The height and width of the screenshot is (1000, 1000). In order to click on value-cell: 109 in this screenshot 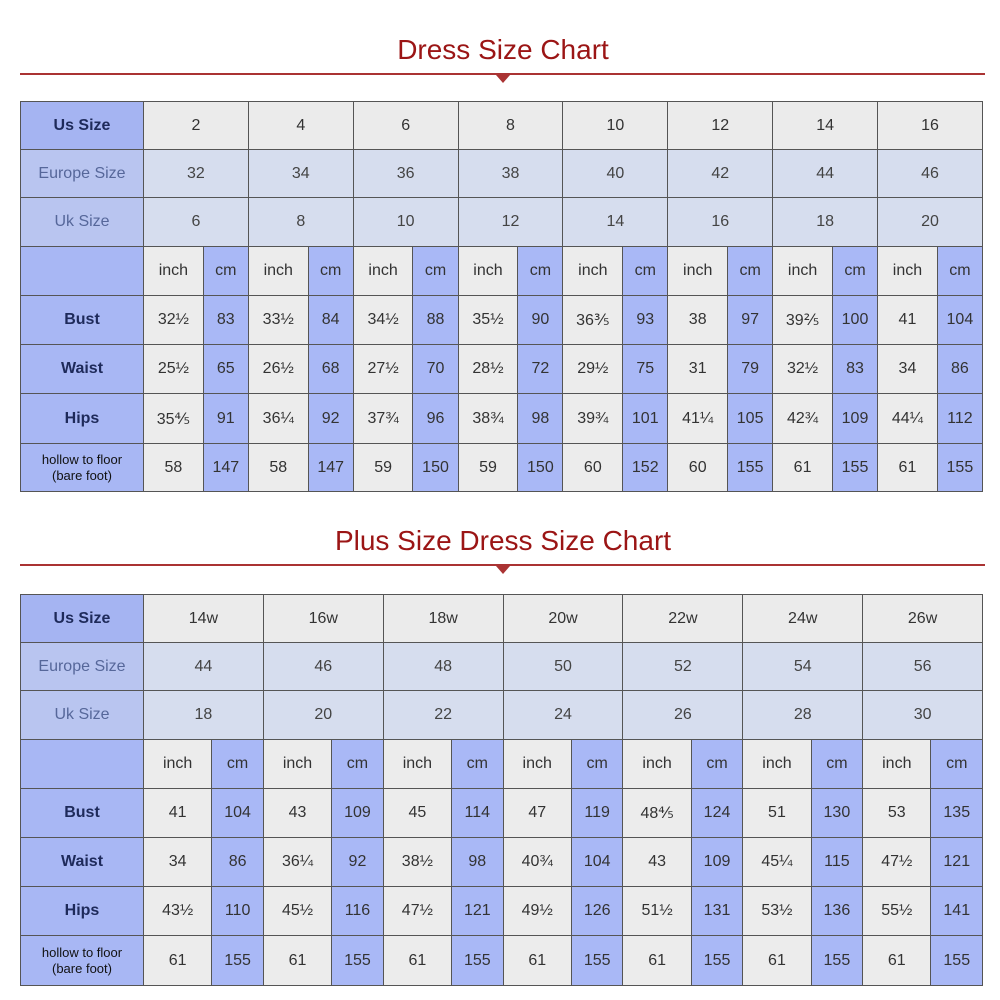, I will do `click(357, 813)`.